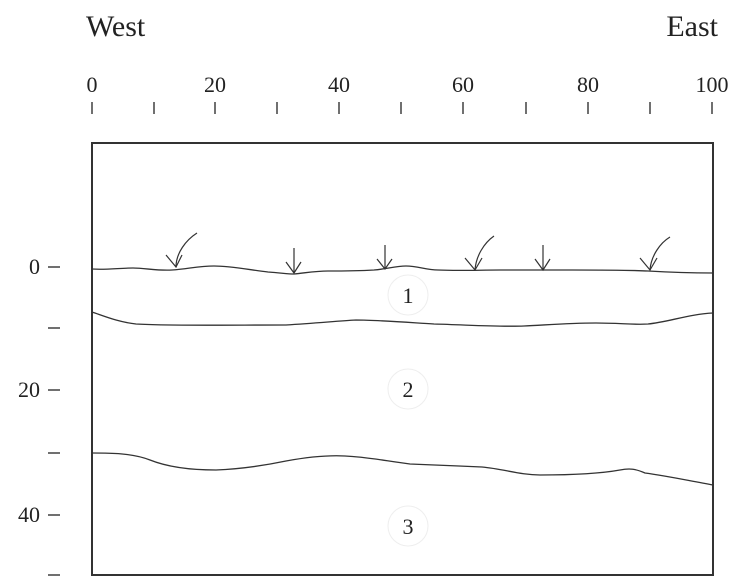  I want to click on ground-surface-line, so click(402, 270).